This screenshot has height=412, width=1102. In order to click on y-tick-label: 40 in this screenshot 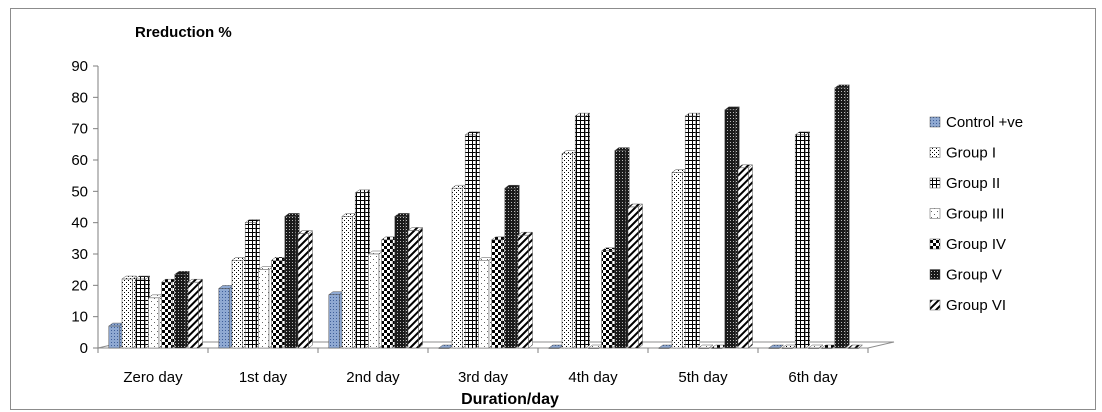, I will do `click(79, 223)`.